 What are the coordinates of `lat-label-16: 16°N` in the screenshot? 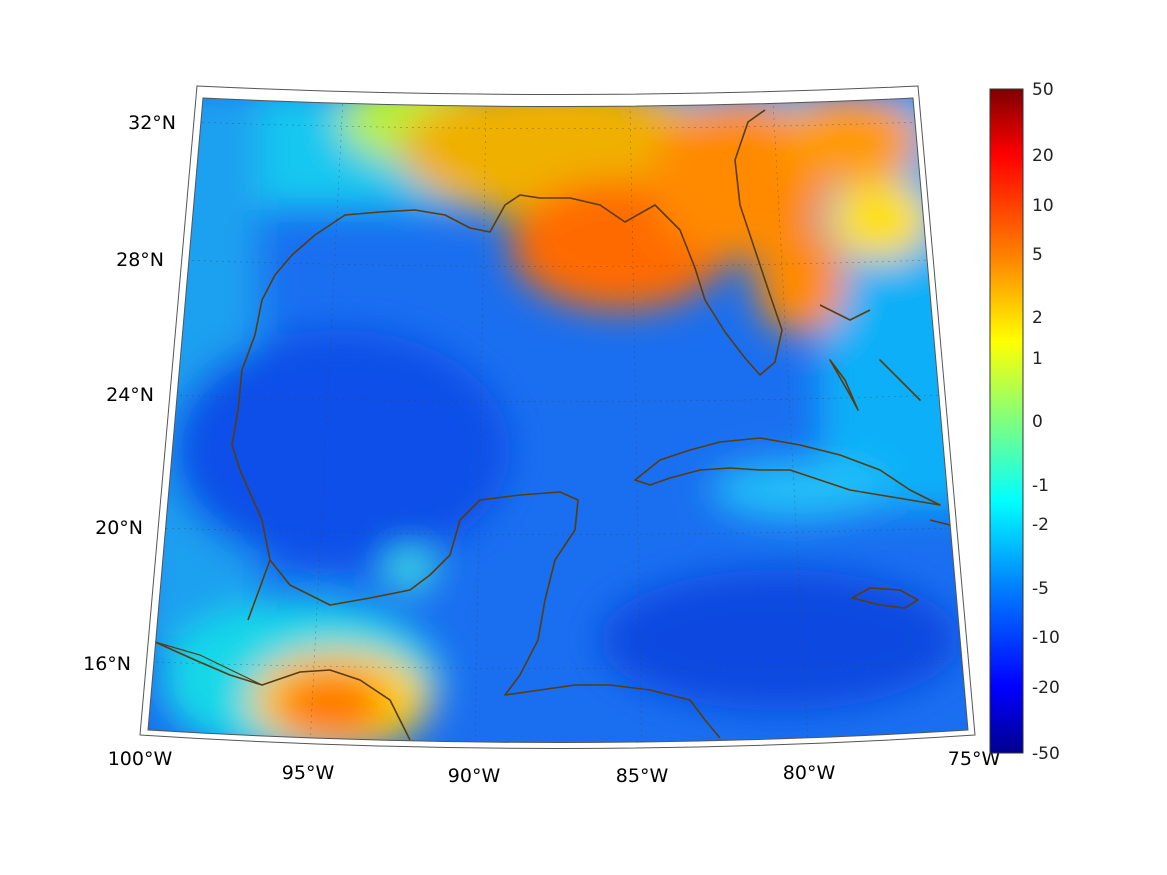 It's located at (107, 664).